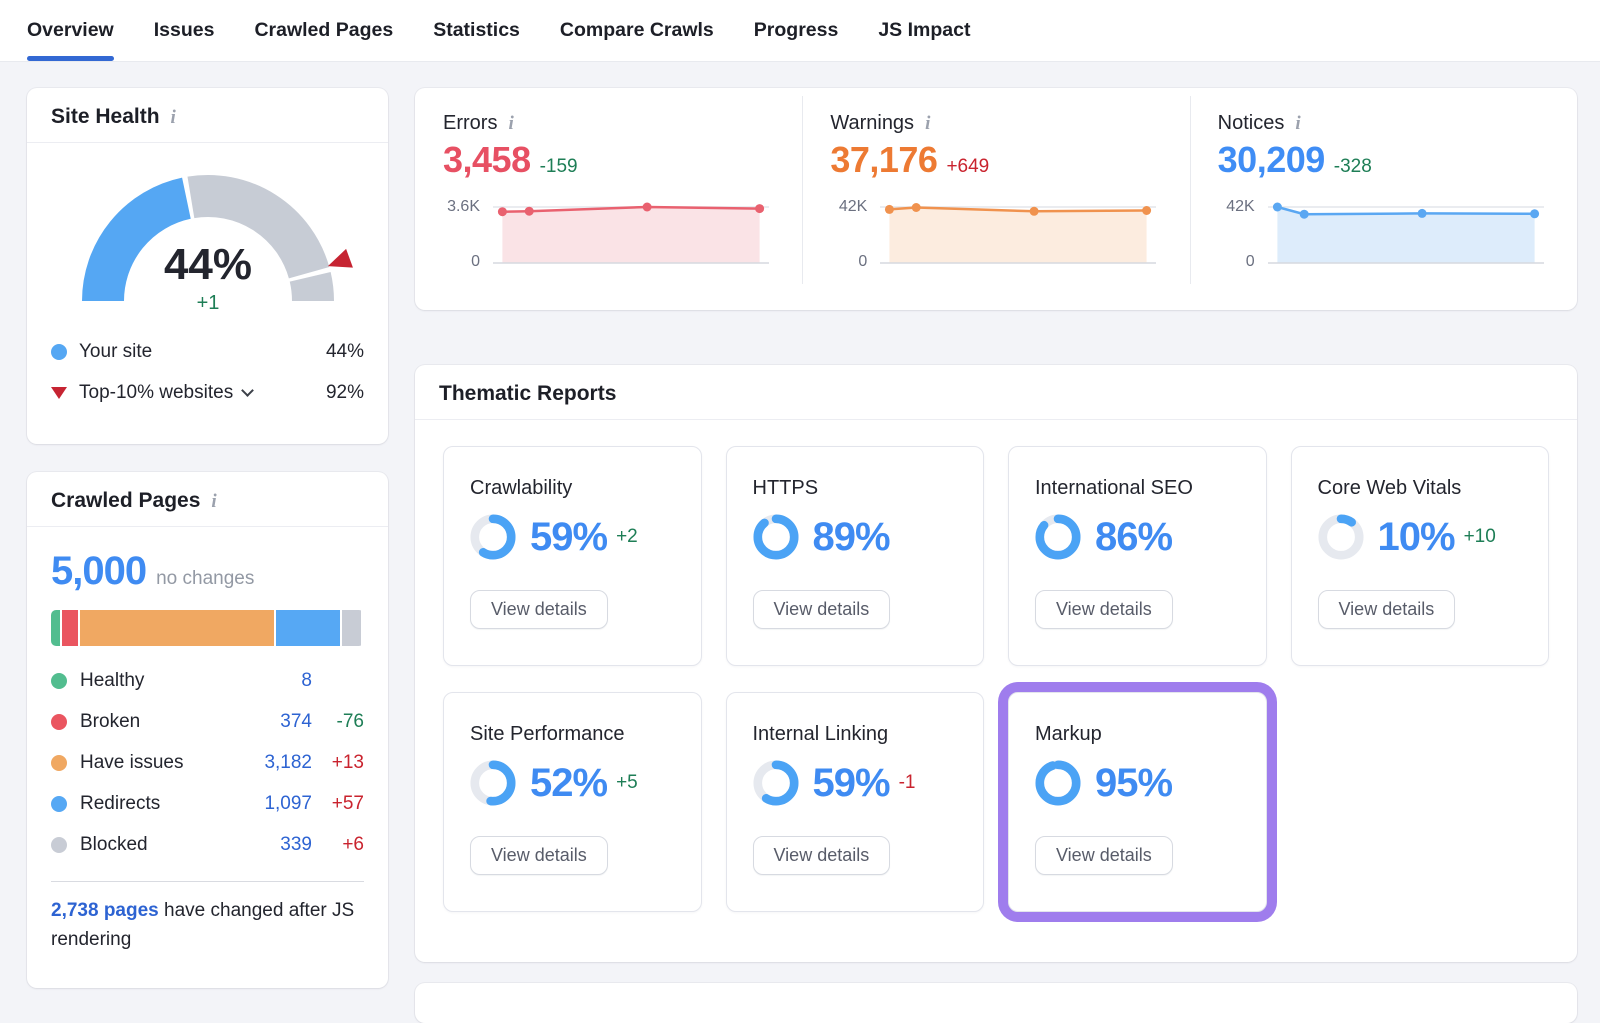 The image size is (1600, 1023). I want to click on stat-change: +649, so click(968, 166).